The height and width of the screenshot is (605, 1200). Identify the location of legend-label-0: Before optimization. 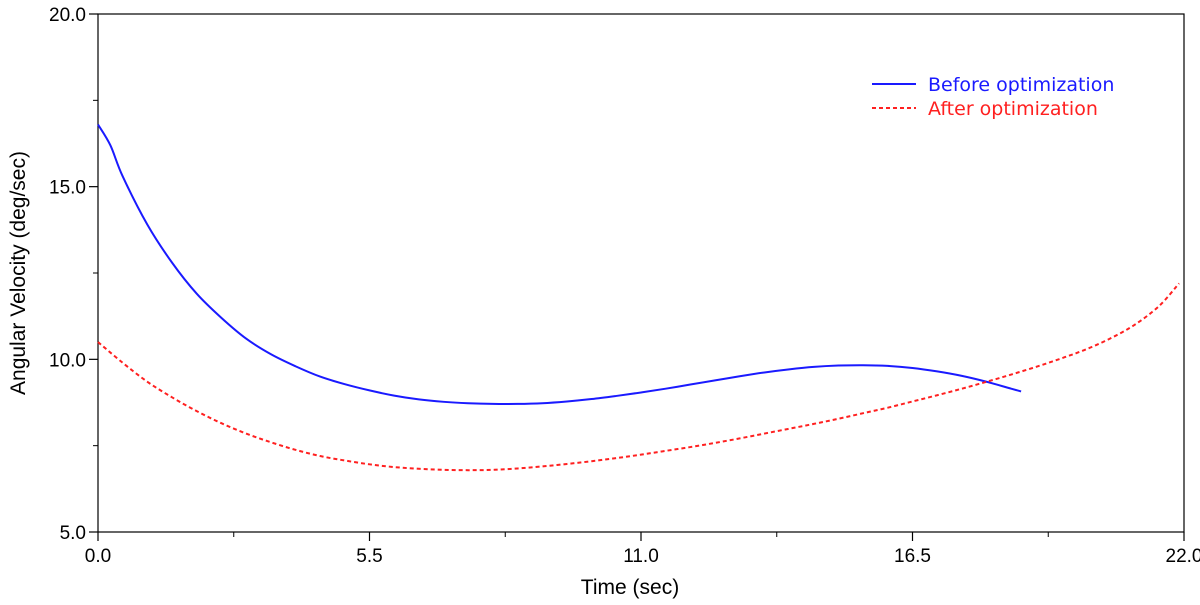
(1021, 85).